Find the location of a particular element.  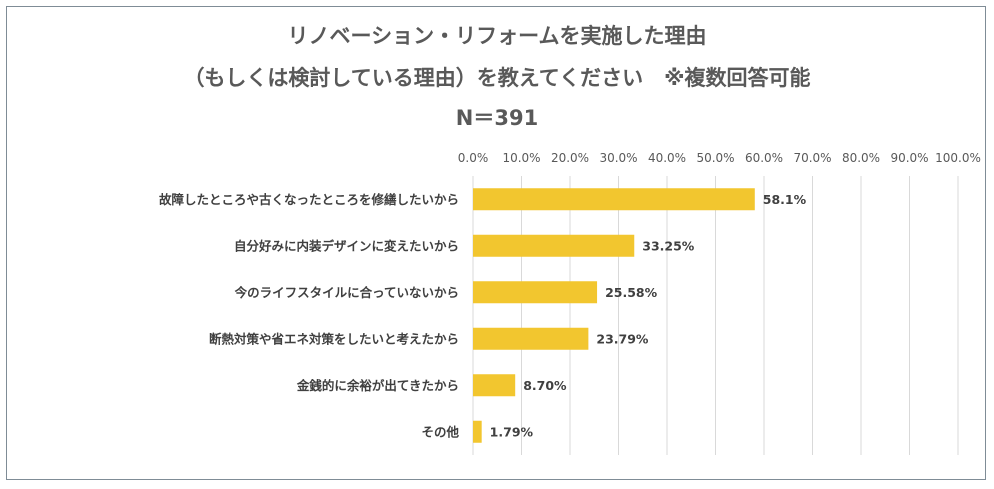

chart-title-line-2: （もしくは検討している理由）を教えてください ※複数回答可能 is located at coordinates (497, 78).